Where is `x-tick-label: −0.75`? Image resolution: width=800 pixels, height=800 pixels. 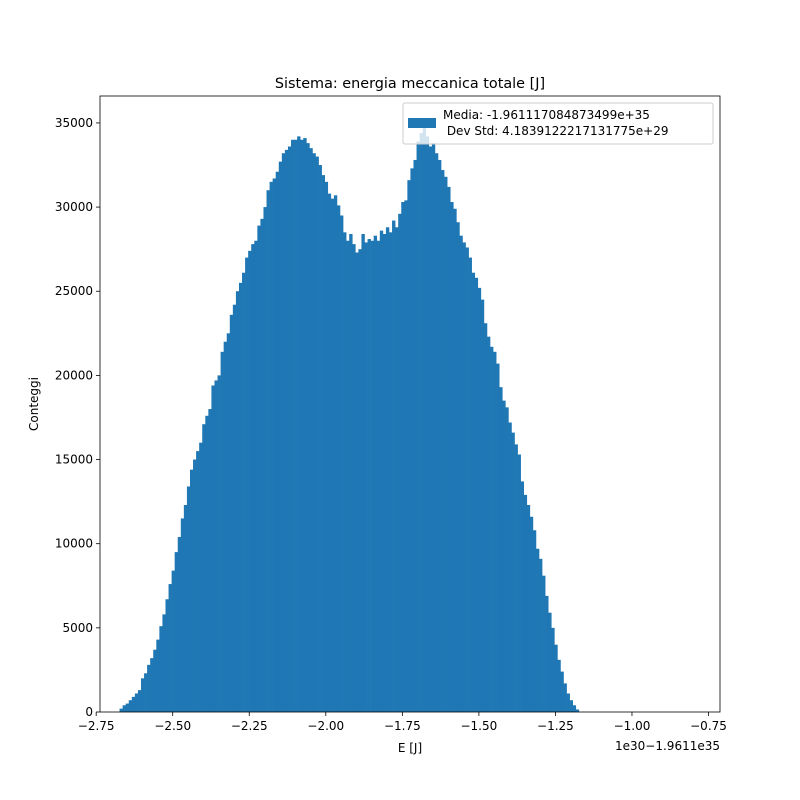
x-tick-label: −0.75 is located at coordinates (708, 726).